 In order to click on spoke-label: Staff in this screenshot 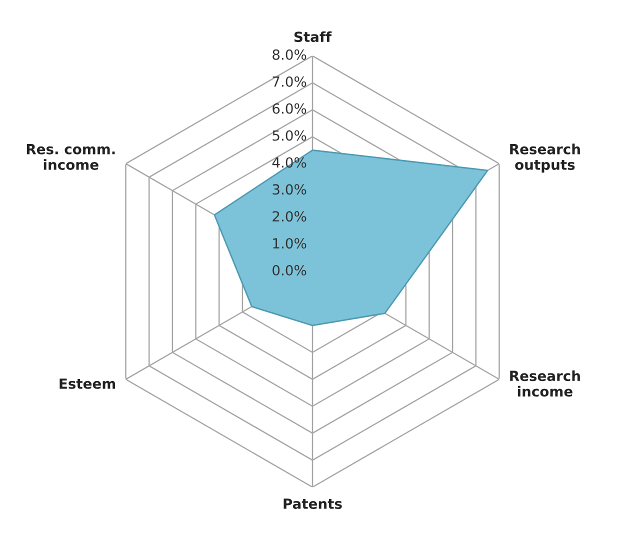, I will do `click(313, 36)`.